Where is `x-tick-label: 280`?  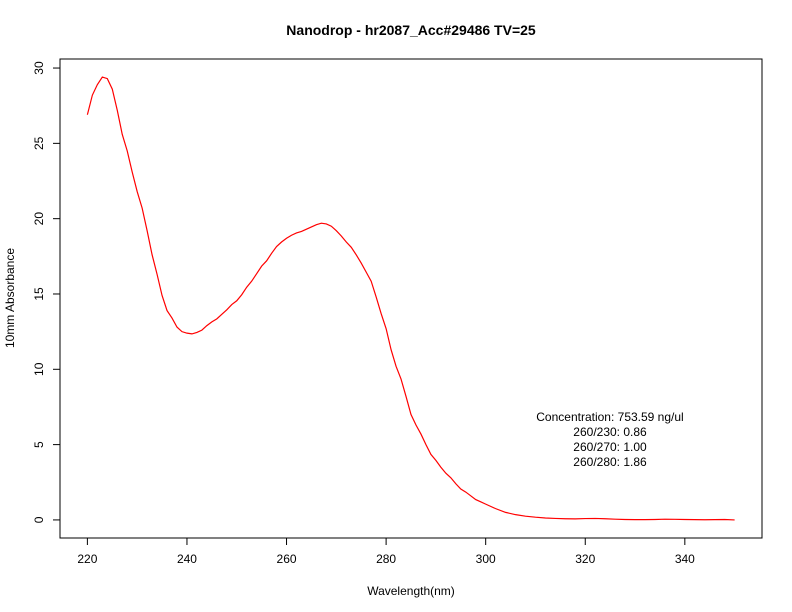
x-tick-label: 280 is located at coordinates (386, 559).